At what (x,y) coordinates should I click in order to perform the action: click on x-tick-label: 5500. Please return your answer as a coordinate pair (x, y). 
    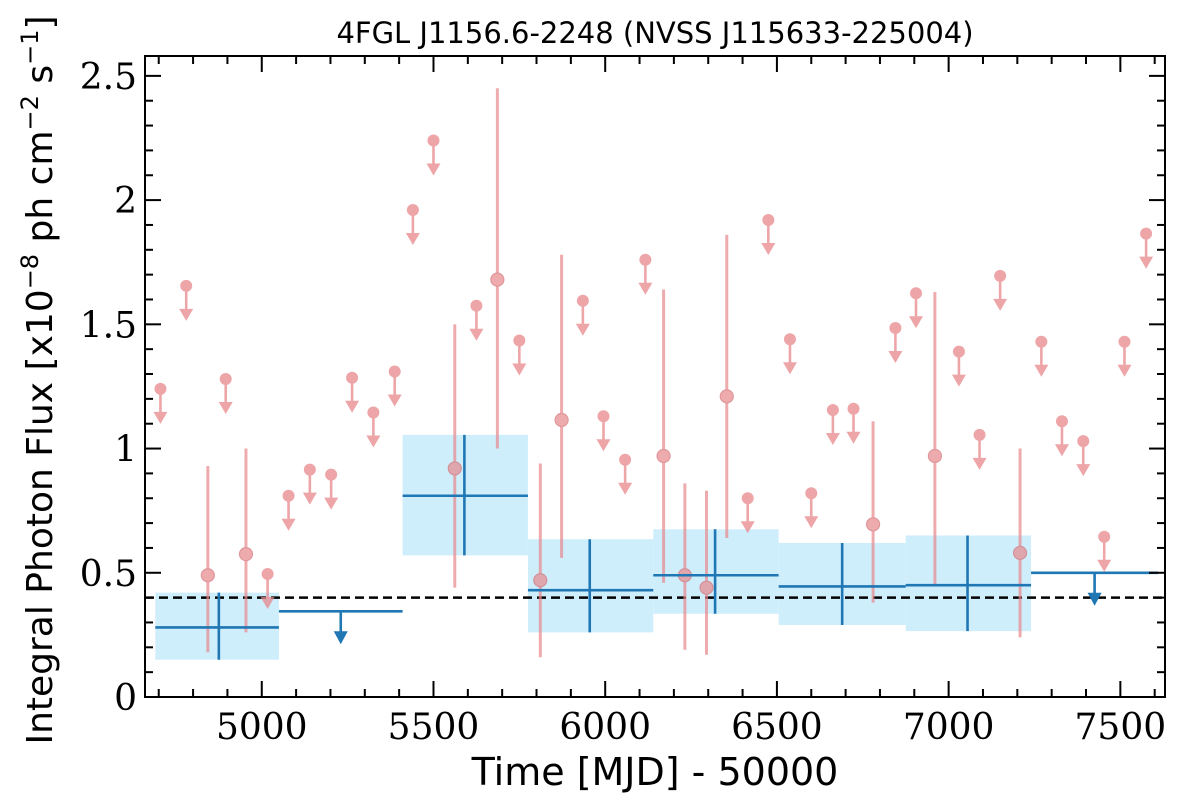
    Looking at the image, I should click on (434, 727).